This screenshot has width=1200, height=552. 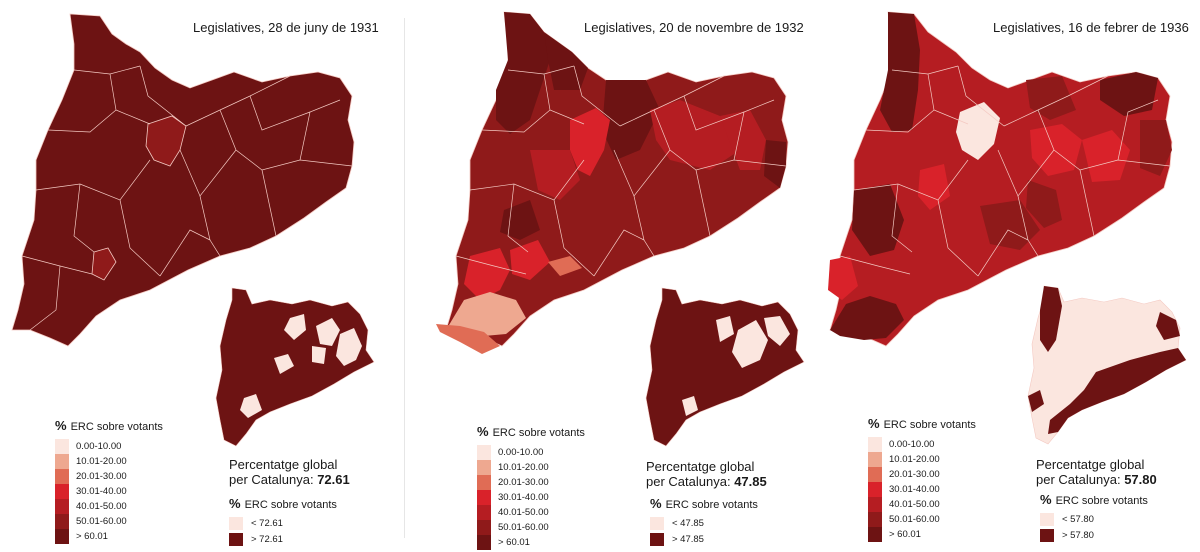 I want to click on global-line1: Percentatge global, so click(x=700, y=466).